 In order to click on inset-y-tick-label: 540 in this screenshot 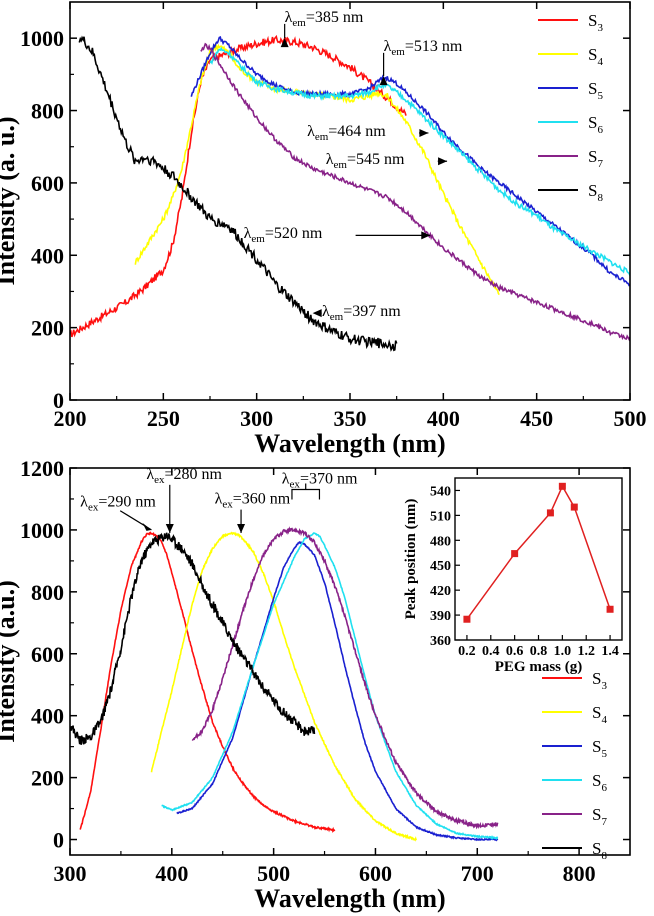, I will do `click(440, 491)`.